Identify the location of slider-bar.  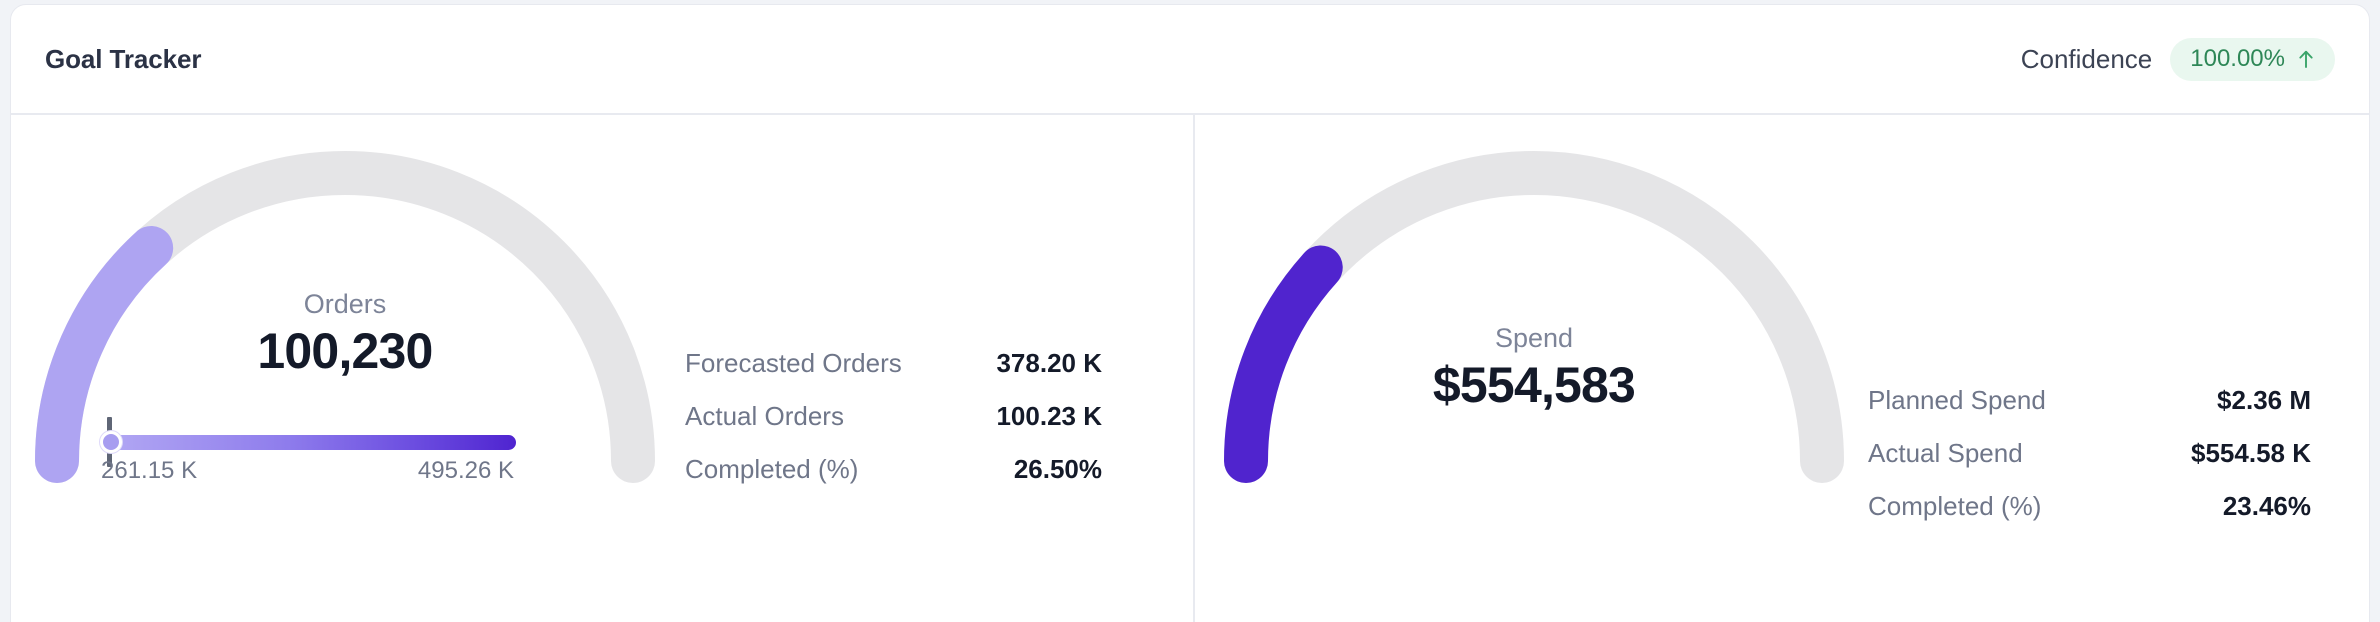
(308, 442).